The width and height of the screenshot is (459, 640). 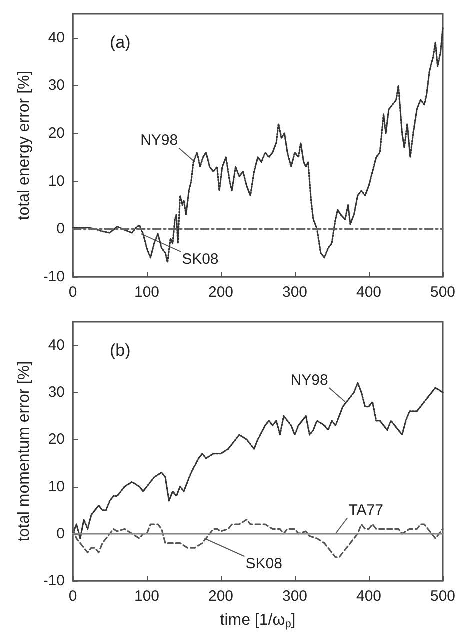 I want to click on y-axis-title: total momentum error [%], so click(x=24, y=451).